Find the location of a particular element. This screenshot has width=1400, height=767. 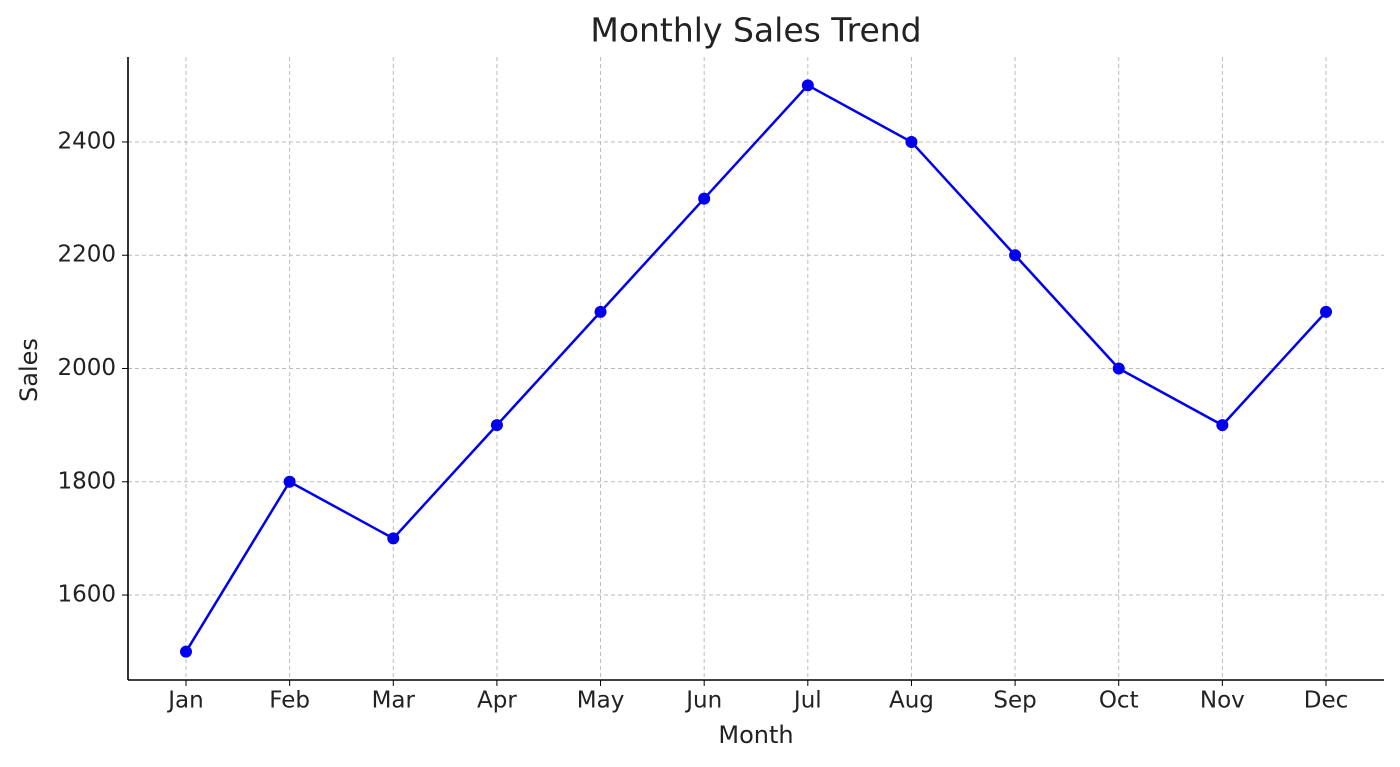

x-tick-label: Jun is located at coordinates (703, 701).